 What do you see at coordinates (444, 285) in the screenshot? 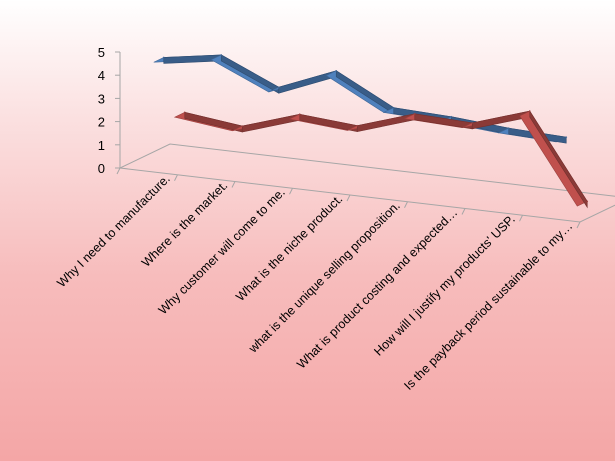
I see `category-label: How will I justify my products' USP.` at bounding box center [444, 285].